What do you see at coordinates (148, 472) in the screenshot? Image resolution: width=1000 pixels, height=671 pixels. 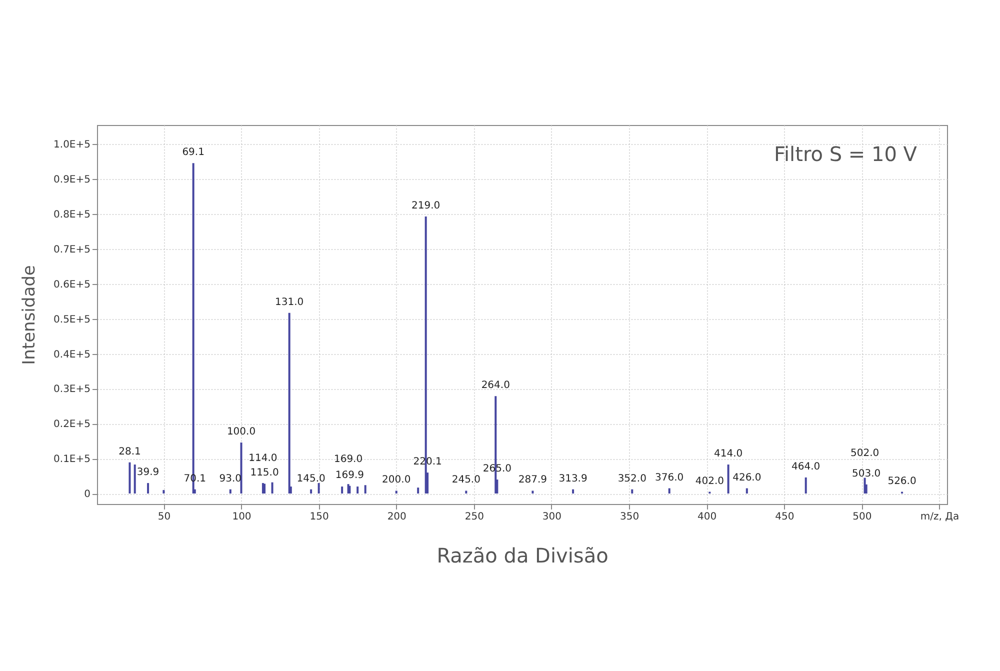 I see `annotation: 39.9` at bounding box center [148, 472].